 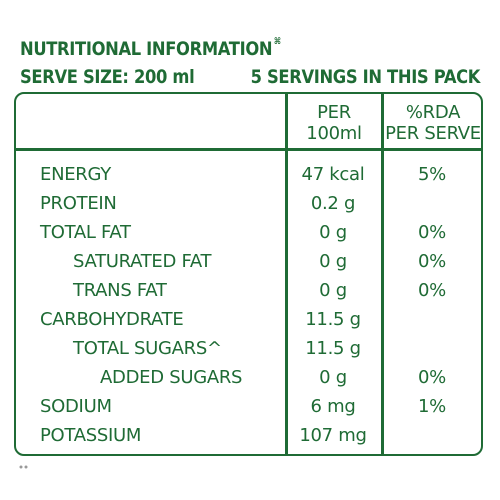 What do you see at coordinates (171, 377) in the screenshot?
I see `nutrient-label: ADDED SUGARS` at bounding box center [171, 377].